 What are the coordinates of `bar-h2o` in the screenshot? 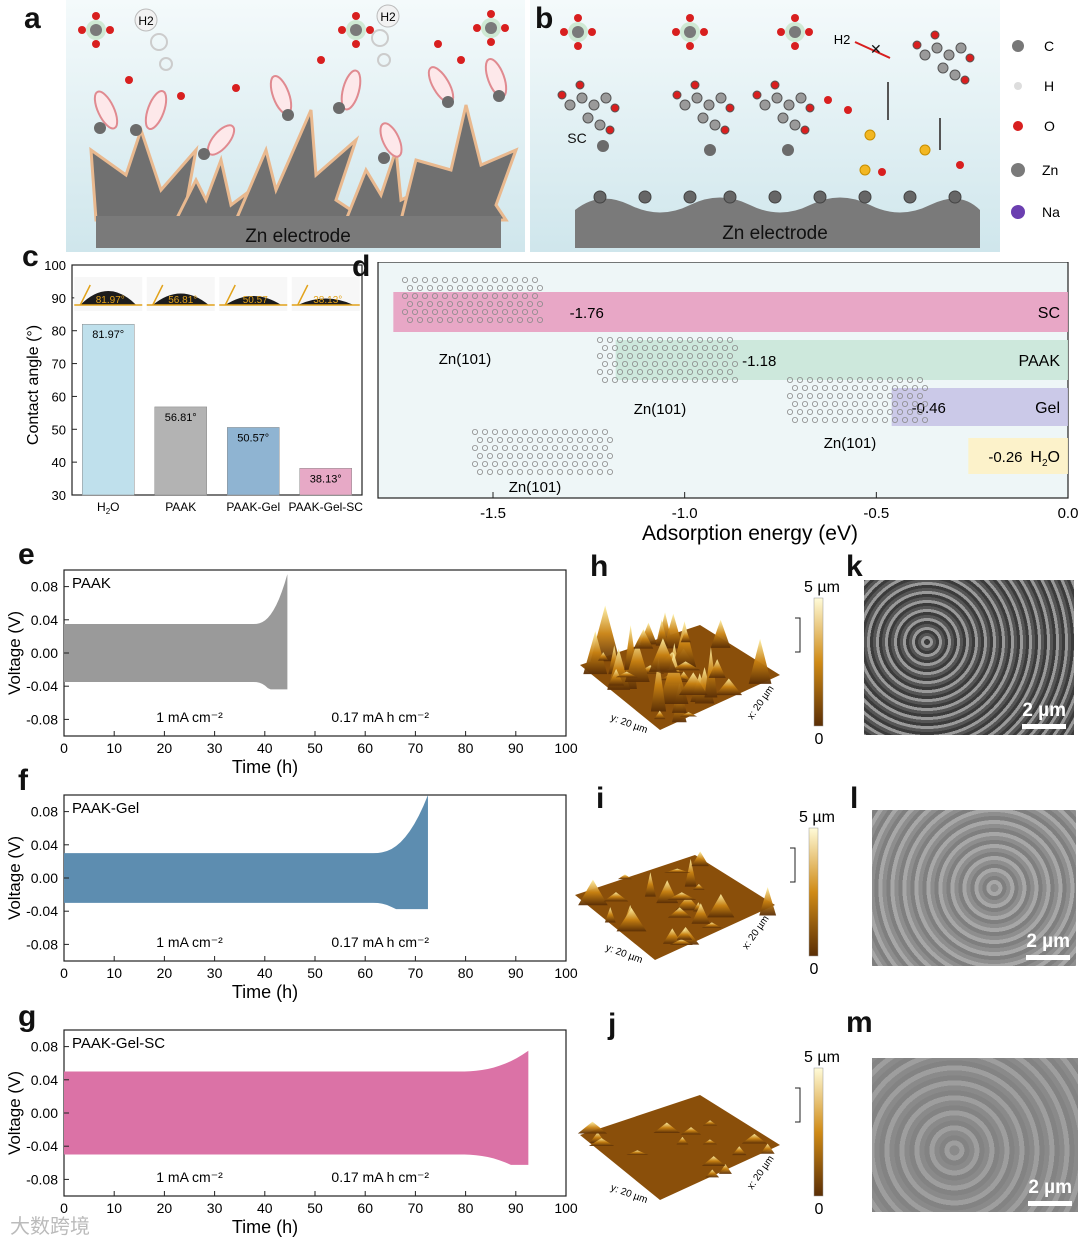 It's located at (108, 409).